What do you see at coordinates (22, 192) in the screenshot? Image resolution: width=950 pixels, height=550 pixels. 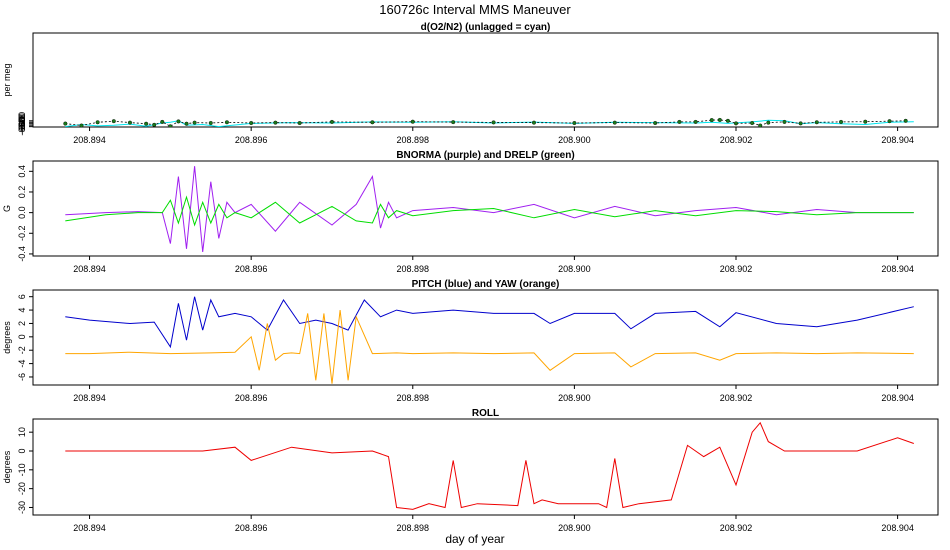 I see `y-tick-label: 0.2` at bounding box center [22, 192].